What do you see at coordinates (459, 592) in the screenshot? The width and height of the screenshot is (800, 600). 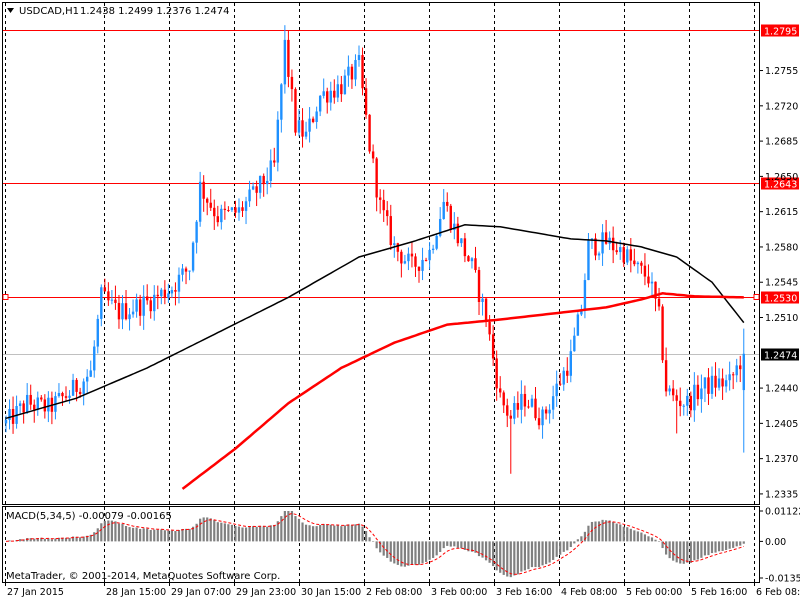 I see `time-tick-label: 3 Feb 00:00` at bounding box center [459, 592].